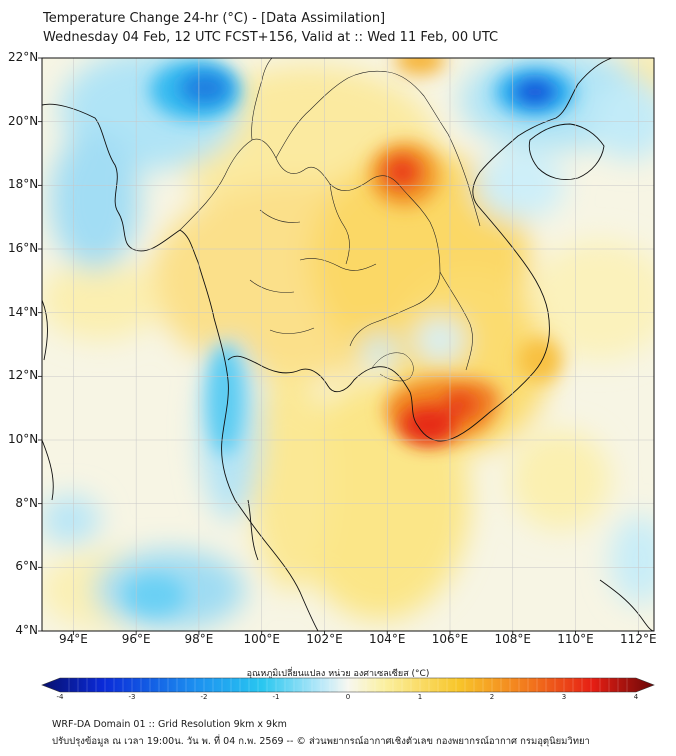 Image resolution: width=676 pixels, height=756 pixels. I want to click on lat-label: 6°N, so click(26, 566).